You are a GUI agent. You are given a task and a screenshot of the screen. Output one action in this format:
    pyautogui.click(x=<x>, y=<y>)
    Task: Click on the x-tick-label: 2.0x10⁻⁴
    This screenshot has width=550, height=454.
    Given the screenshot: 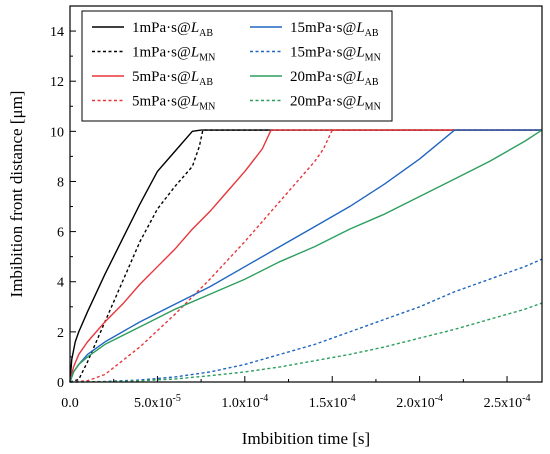 What is the action you would take?
    pyautogui.click(x=419, y=402)
    